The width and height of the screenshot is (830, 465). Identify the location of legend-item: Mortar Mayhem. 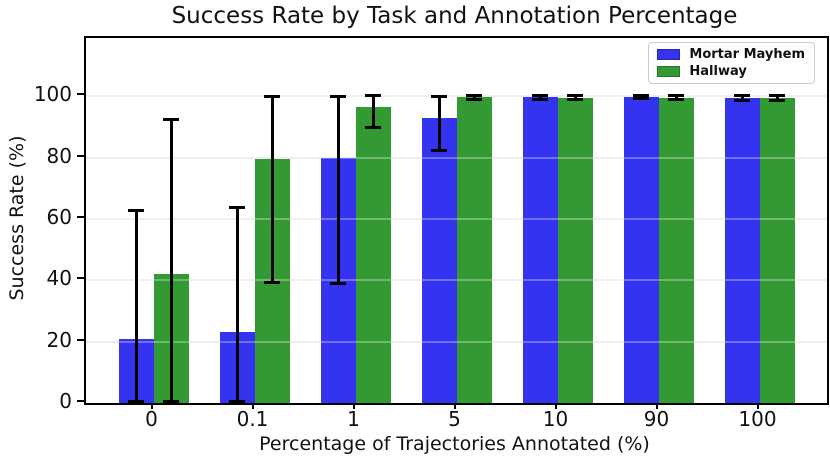
(731, 54).